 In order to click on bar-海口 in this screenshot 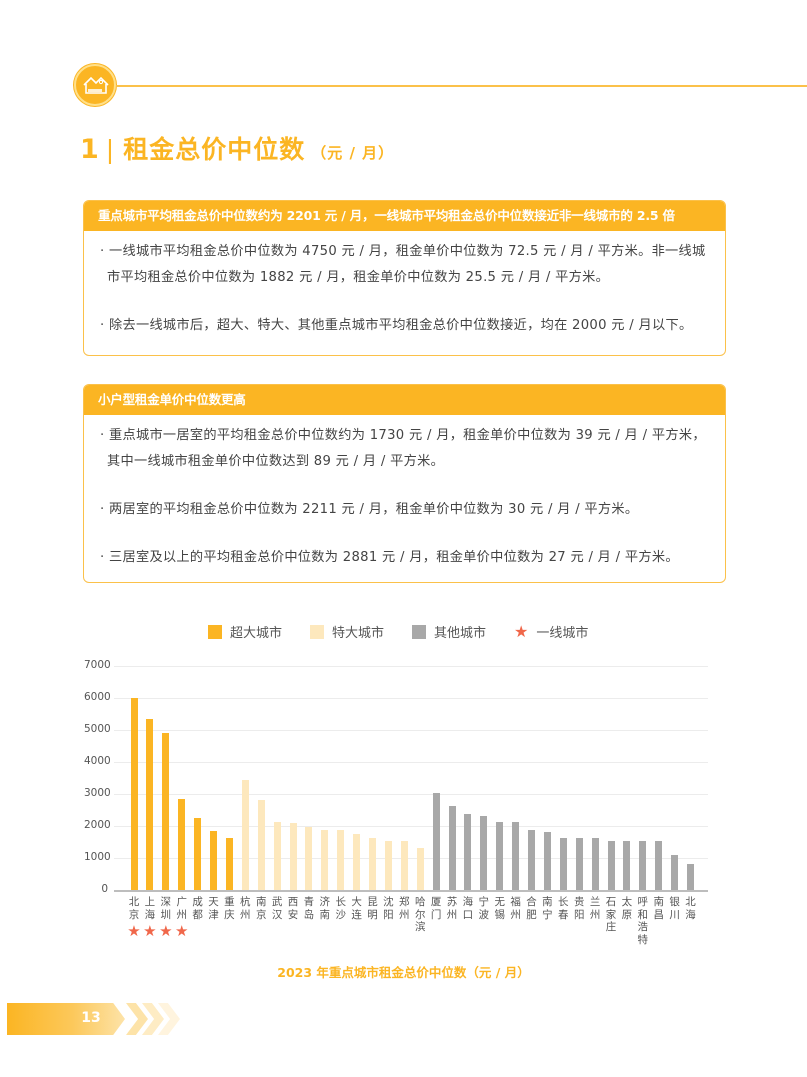, I will do `click(468, 852)`.